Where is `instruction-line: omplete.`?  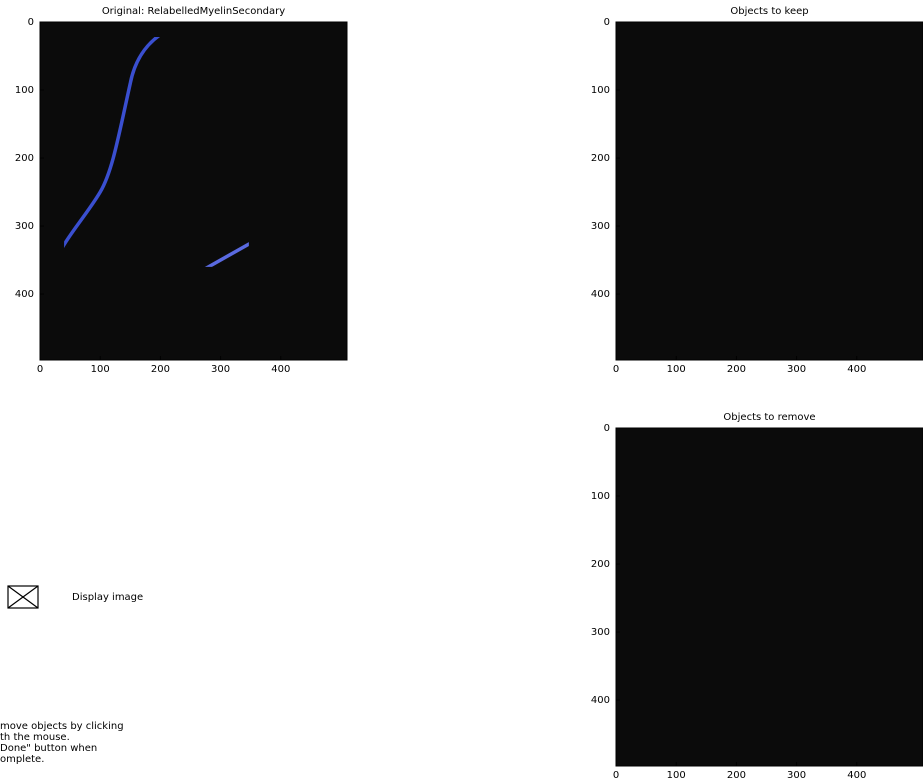 instruction-line: omplete. is located at coordinates (22, 759).